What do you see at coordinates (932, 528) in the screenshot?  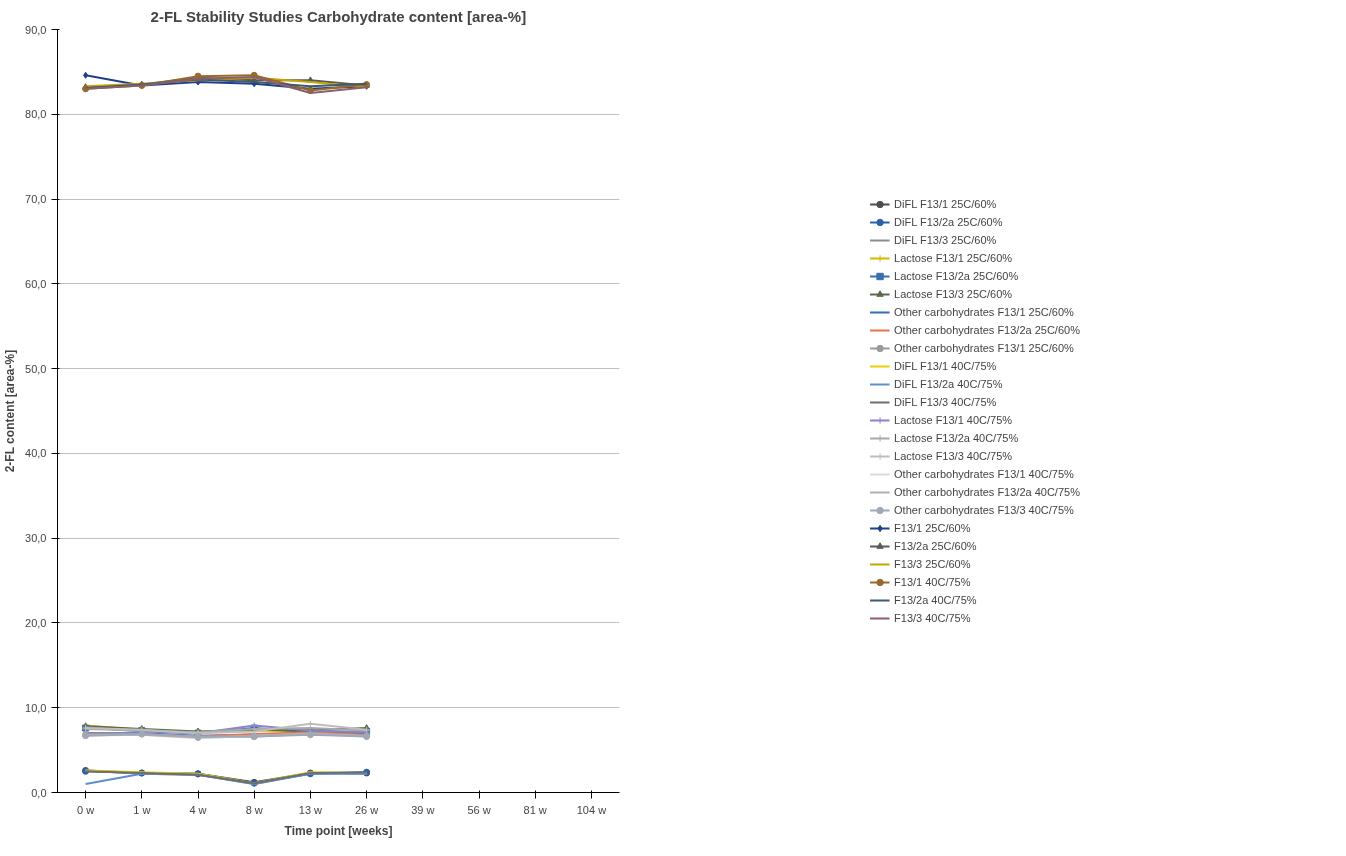 I see `legend-label: F13/1 25C/60%` at bounding box center [932, 528].